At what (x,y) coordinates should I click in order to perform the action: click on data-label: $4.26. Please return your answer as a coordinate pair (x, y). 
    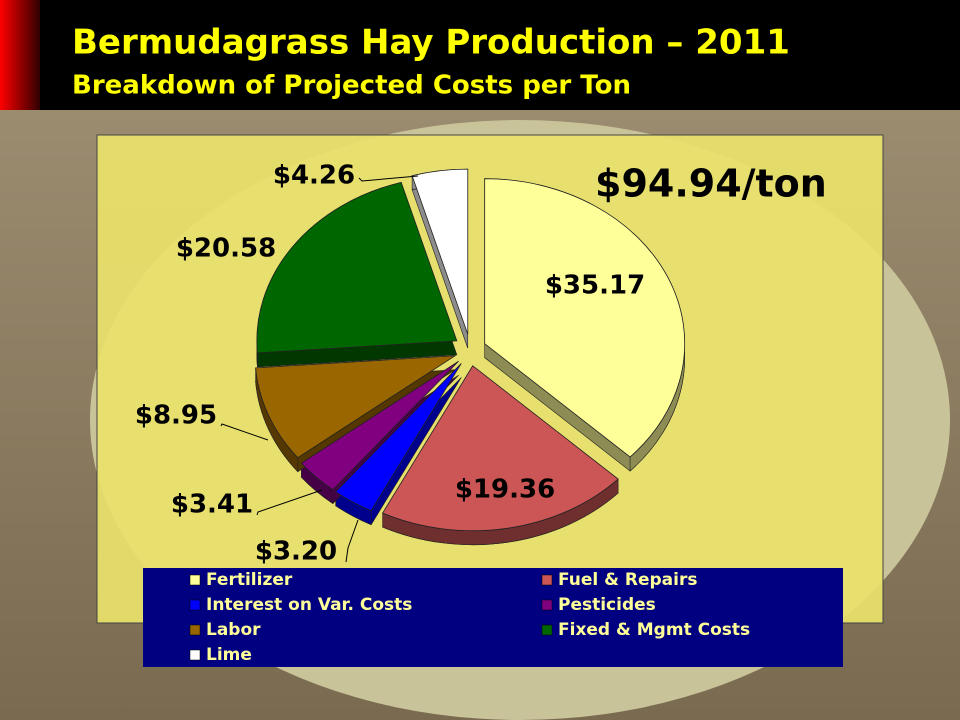
    Looking at the image, I should click on (314, 176).